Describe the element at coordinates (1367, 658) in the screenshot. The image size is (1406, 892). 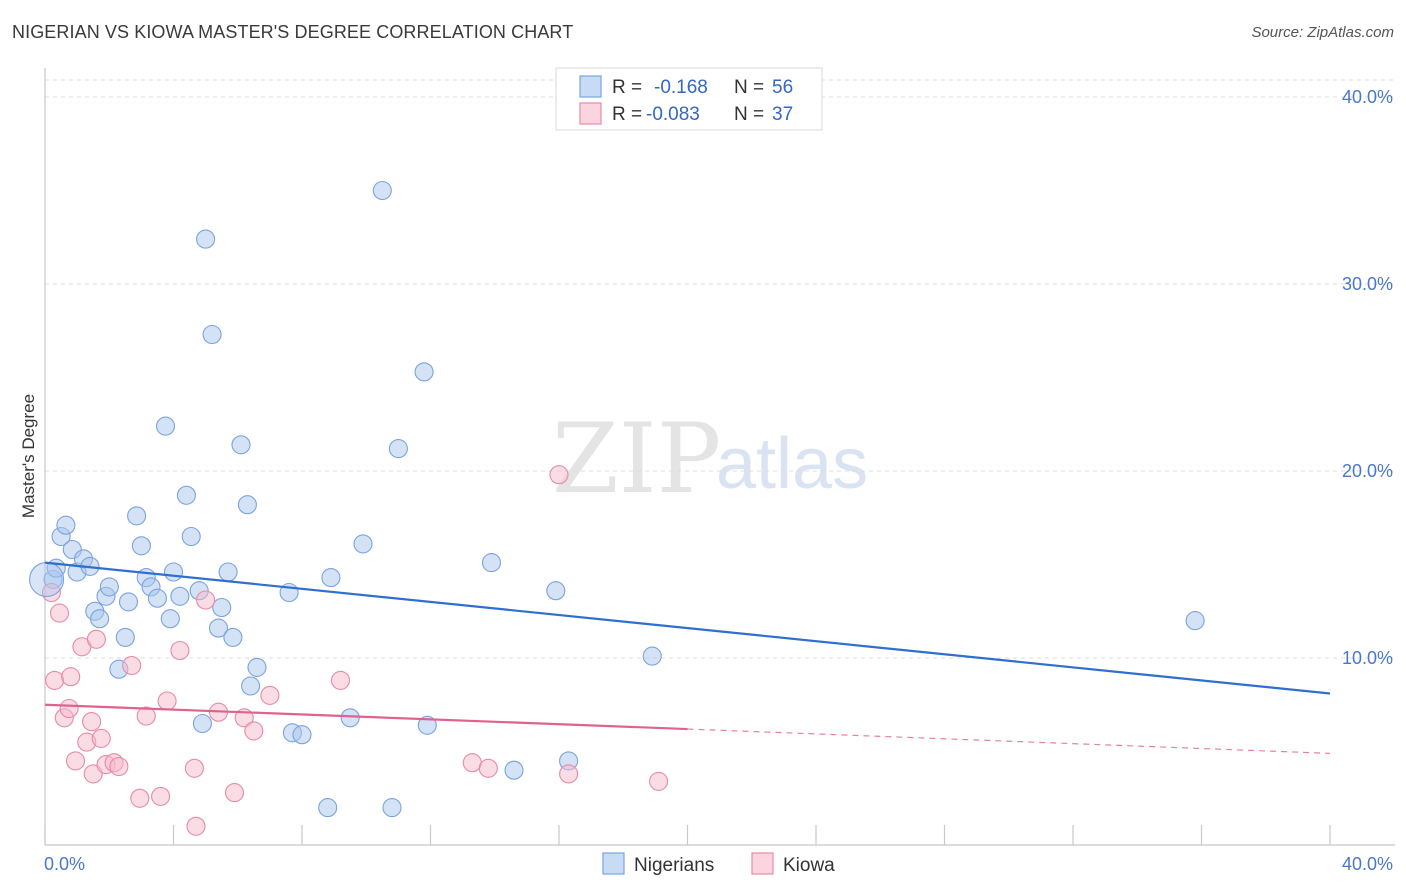
I see `y-tick-label: 10.0%` at that location.